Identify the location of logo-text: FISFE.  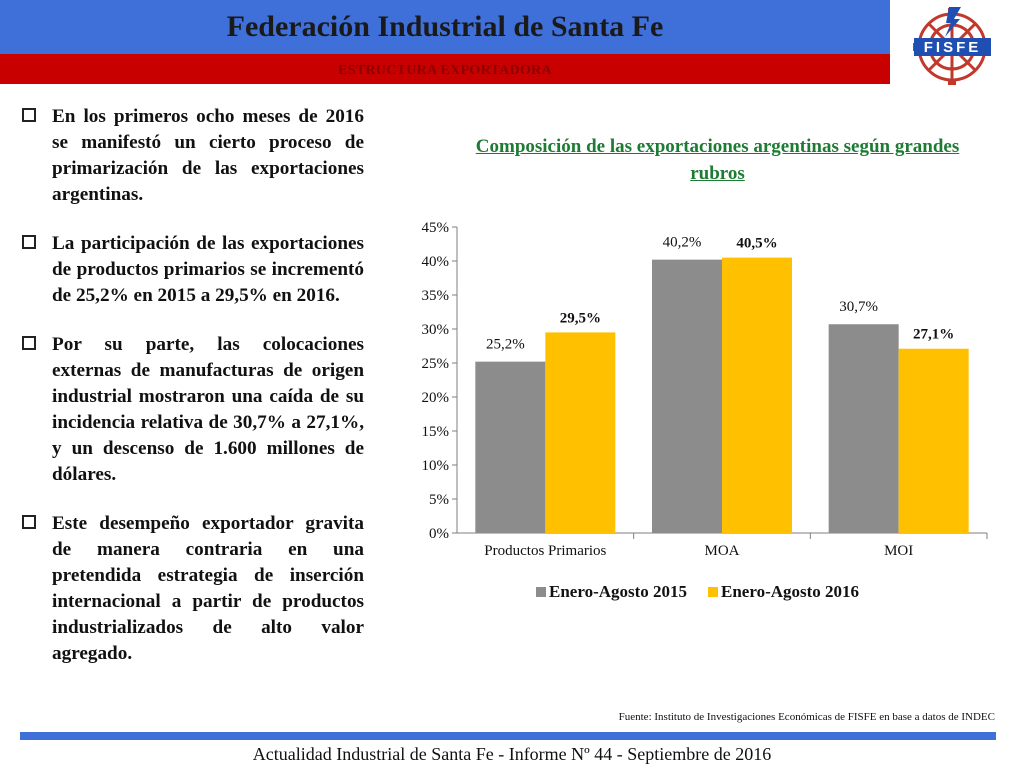
(953, 47).